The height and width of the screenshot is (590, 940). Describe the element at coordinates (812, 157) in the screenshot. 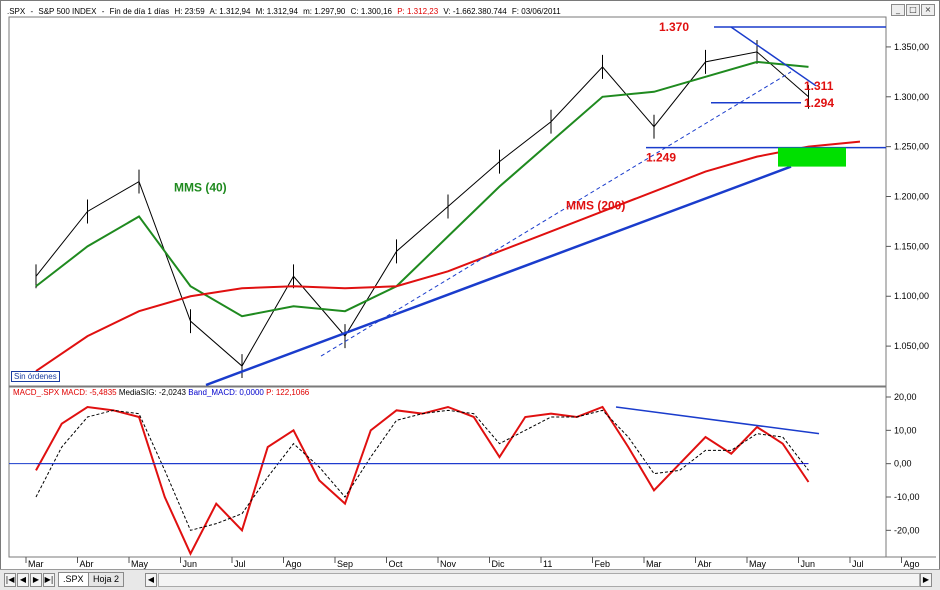

I see `green-target-zone` at that location.